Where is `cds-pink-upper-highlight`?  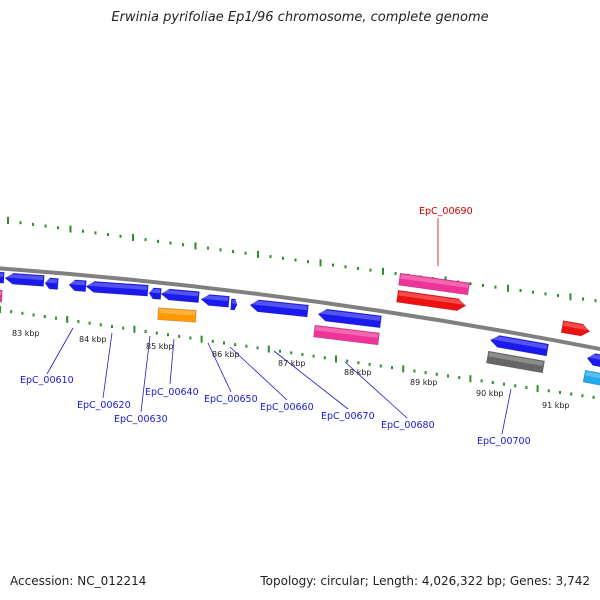 cds-pink-upper-highlight is located at coordinates (434, 281).